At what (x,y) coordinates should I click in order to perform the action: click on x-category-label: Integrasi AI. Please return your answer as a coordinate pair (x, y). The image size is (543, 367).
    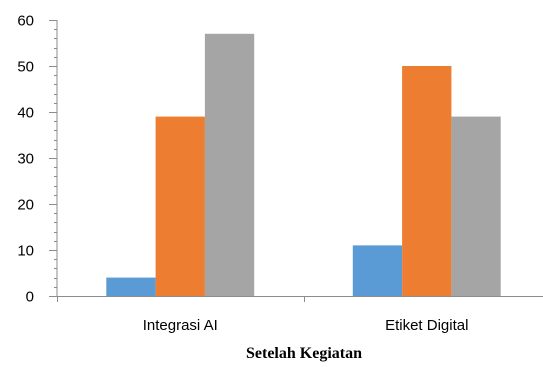
    Looking at the image, I should click on (180, 325).